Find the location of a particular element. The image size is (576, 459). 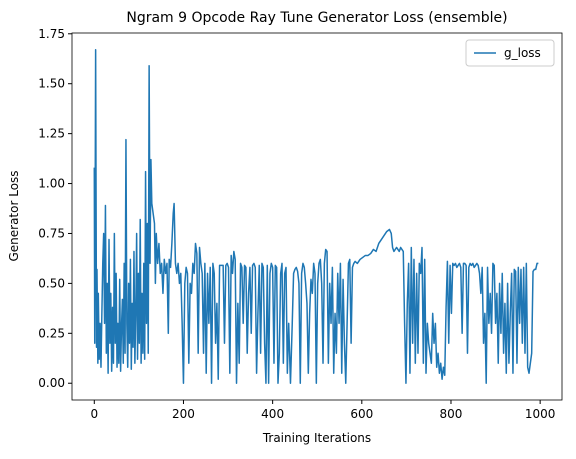

x-tick-label: 200 is located at coordinates (183, 414).